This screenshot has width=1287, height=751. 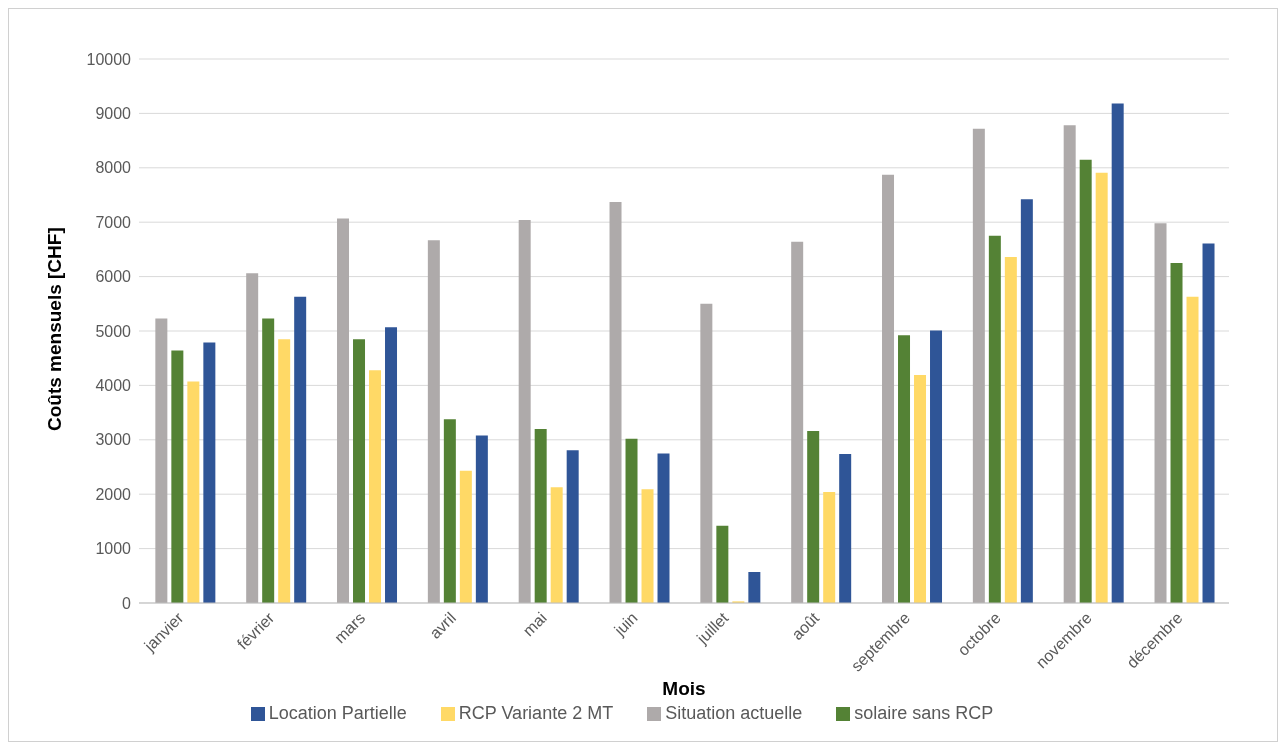 I want to click on y-tick-label: 0, so click(x=127, y=603).